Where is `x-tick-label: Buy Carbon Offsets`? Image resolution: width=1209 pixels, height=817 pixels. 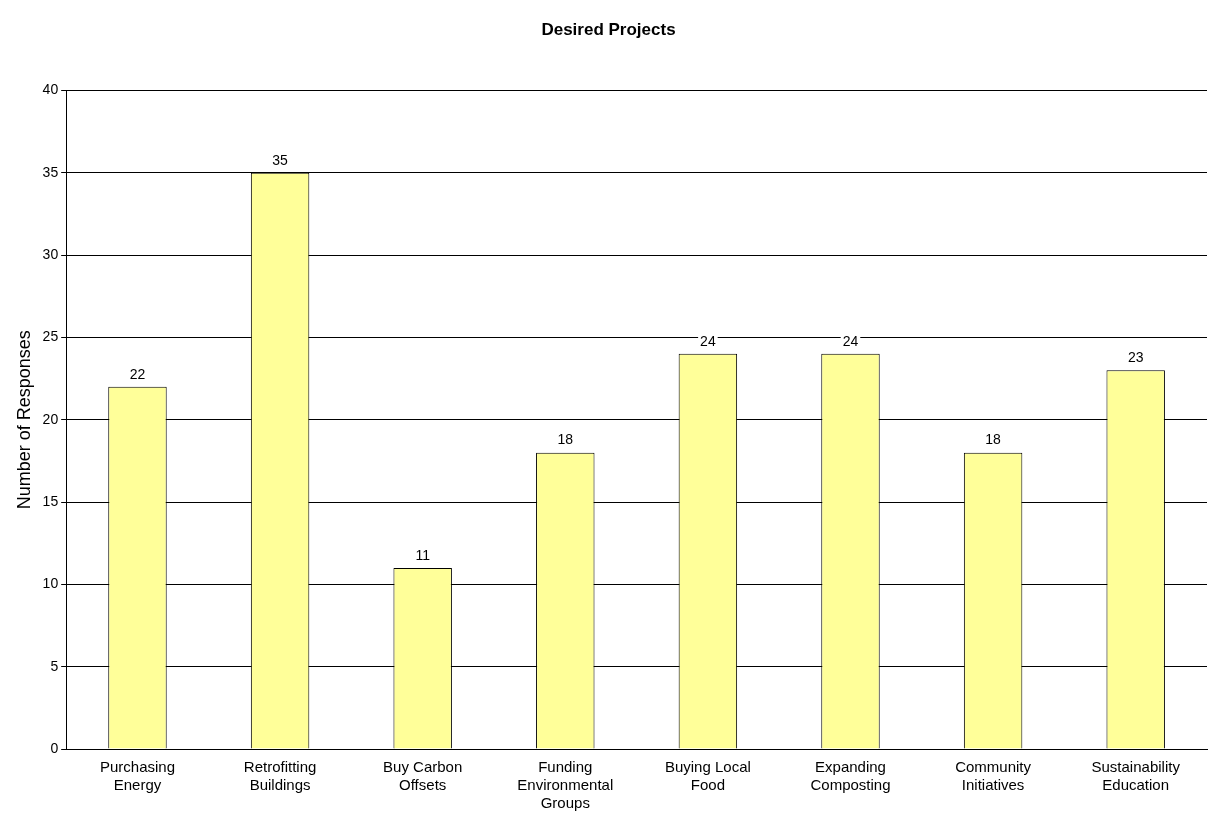
x-tick-label: Buy Carbon Offsets is located at coordinates (423, 776).